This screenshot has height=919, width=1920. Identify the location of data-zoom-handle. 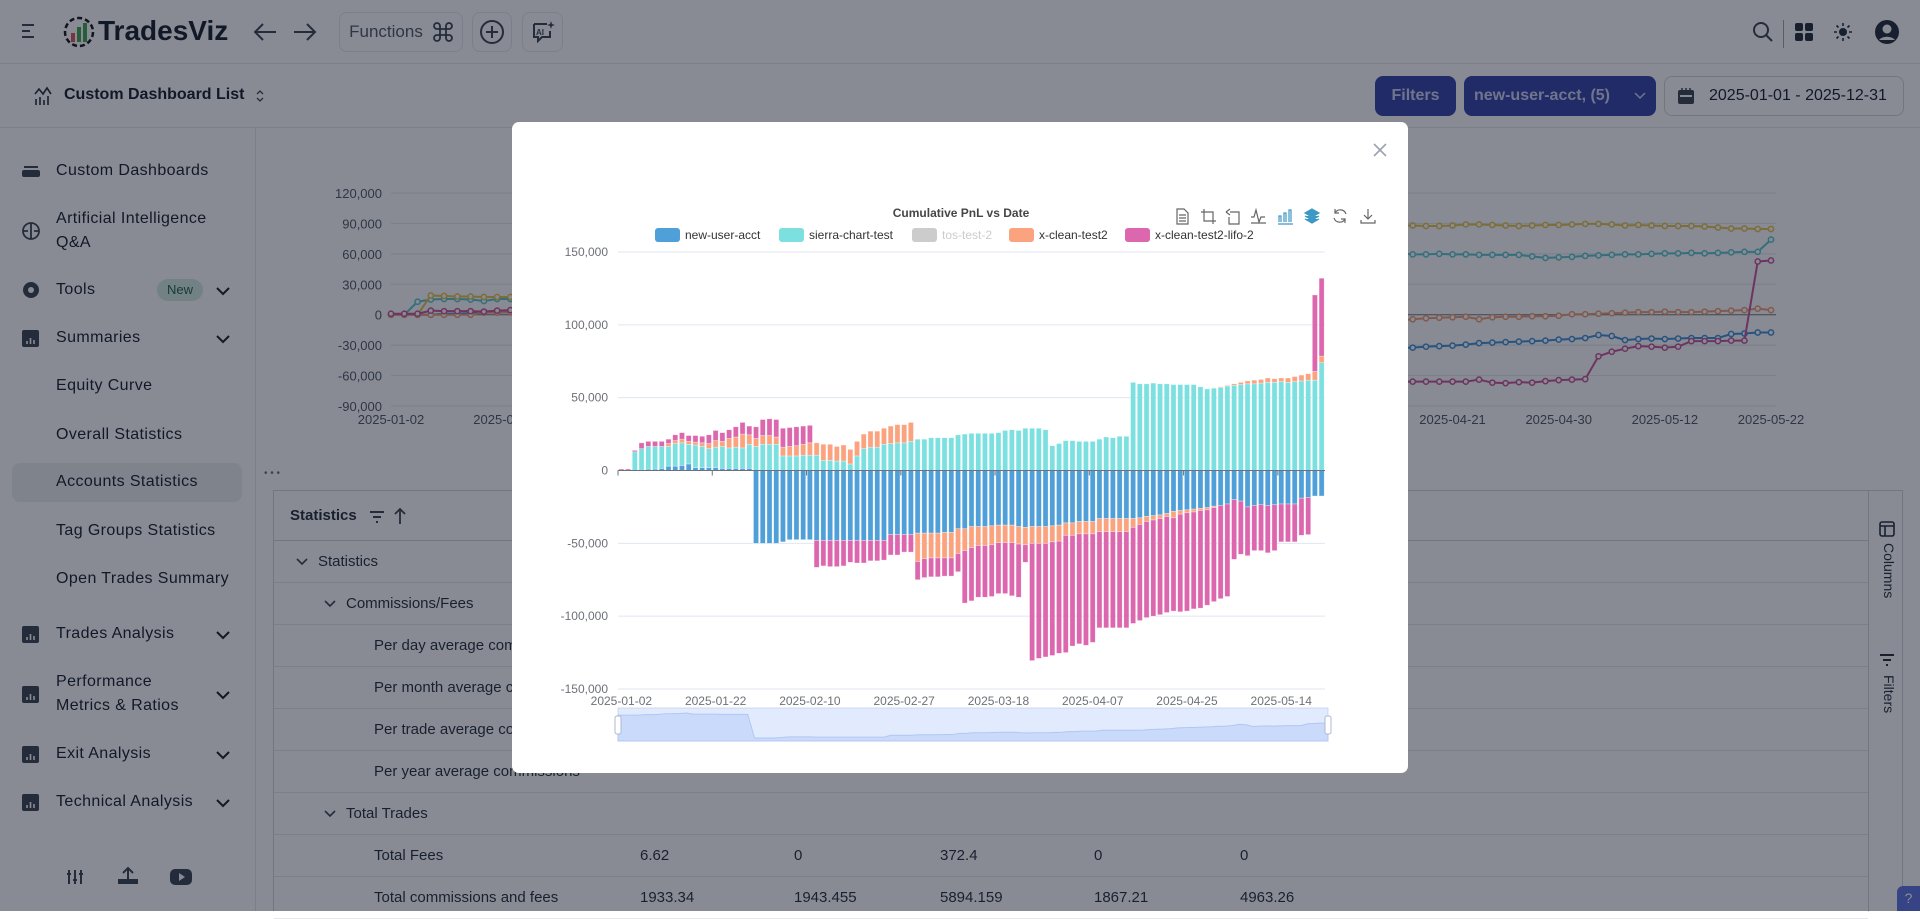
(1328, 725).